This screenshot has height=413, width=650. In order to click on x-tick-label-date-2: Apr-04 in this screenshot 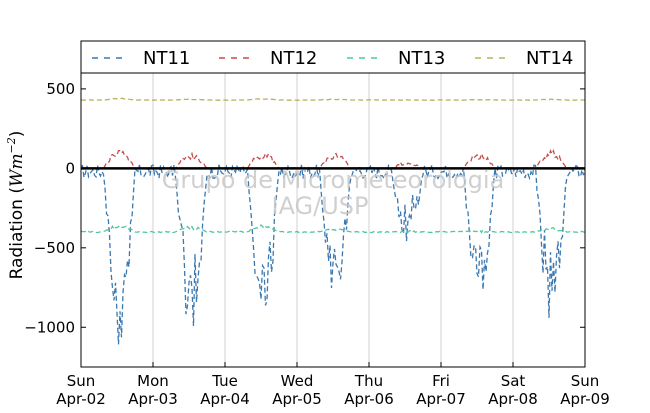, I will do `click(225, 399)`.